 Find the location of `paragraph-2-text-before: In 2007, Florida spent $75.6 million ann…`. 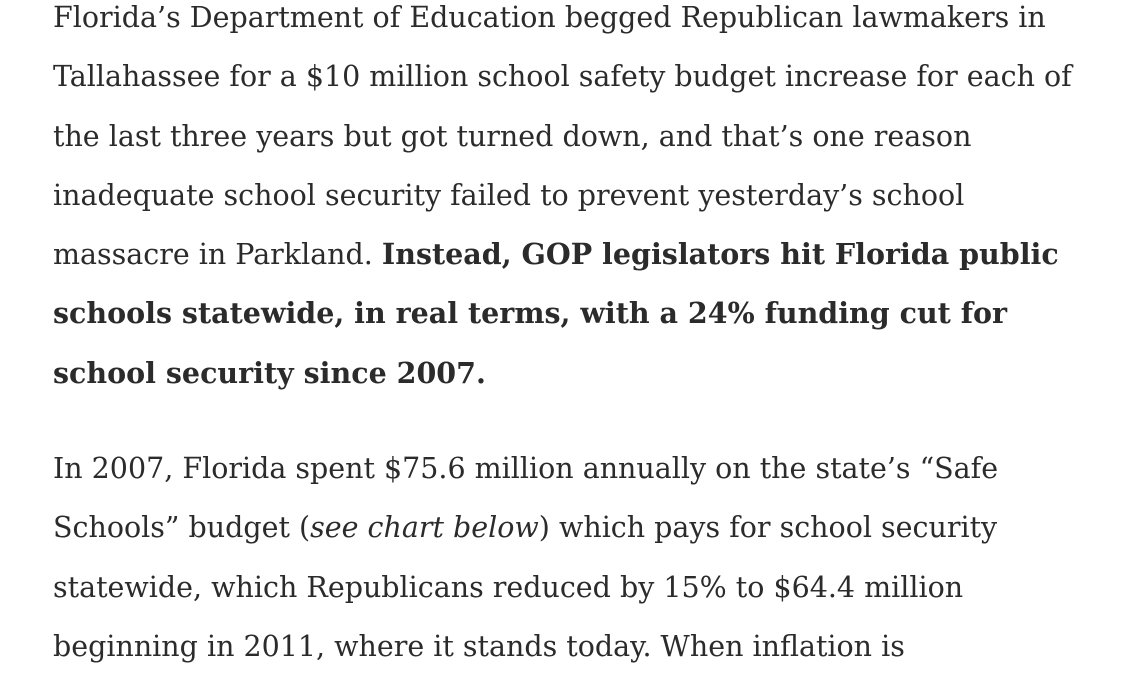

paragraph-2-text-before: In 2007, Florida spent $75.6 million ann… is located at coordinates (526, 498).